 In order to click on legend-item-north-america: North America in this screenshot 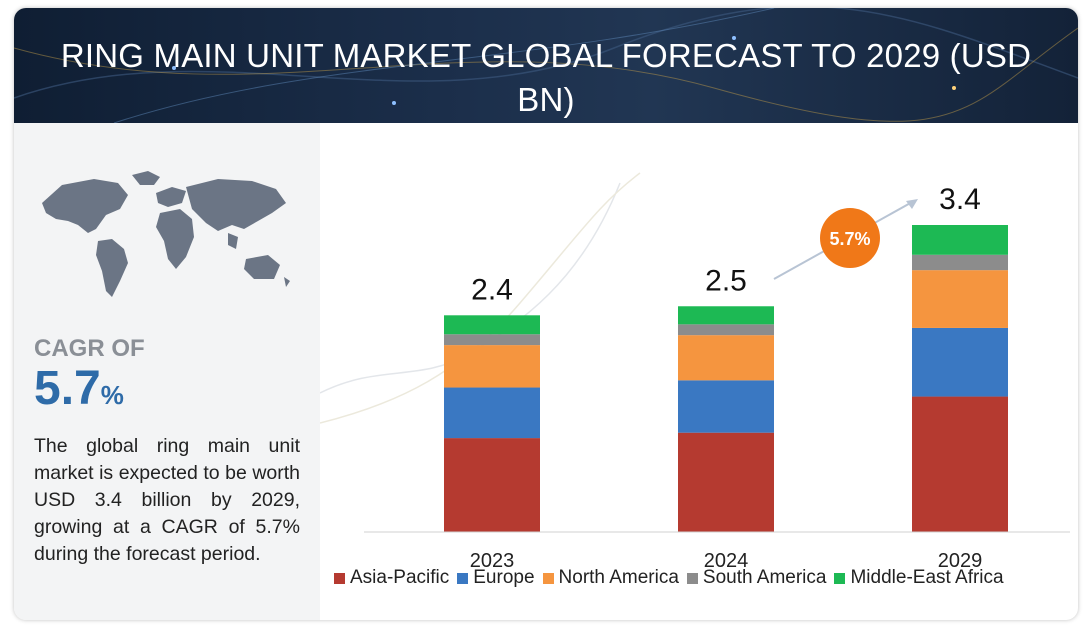, I will do `click(610, 578)`.